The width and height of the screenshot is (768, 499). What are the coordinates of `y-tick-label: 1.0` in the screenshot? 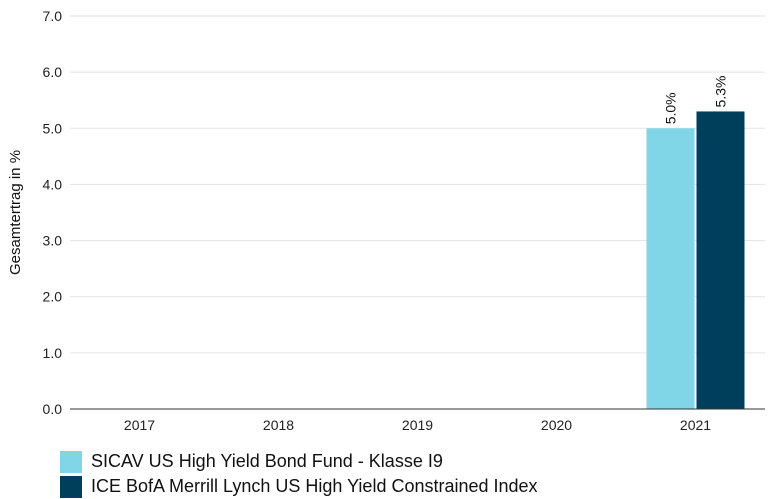 It's located at (53, 353).